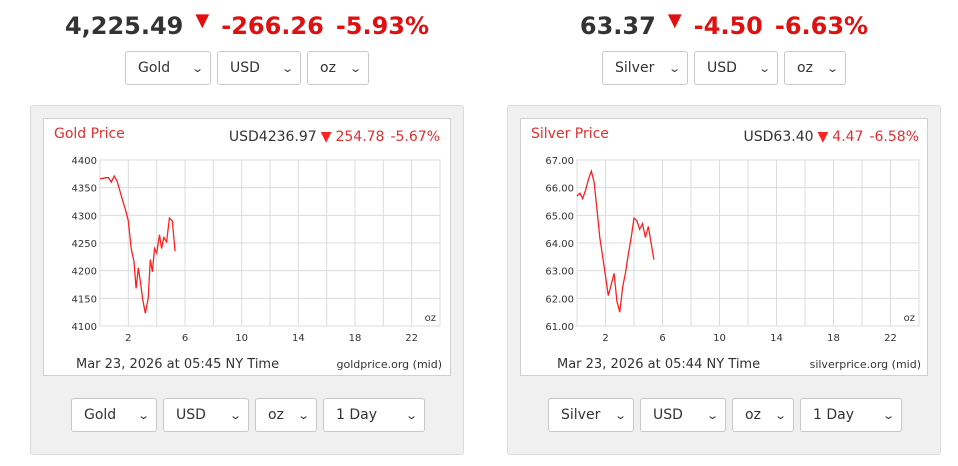 The width and height of the screenshot is (958, 466). What do you see at coordinates (273, 137) in the screenshot?
I see `chart-currency-price: USD4236.97` at bounding box center [273, 137].